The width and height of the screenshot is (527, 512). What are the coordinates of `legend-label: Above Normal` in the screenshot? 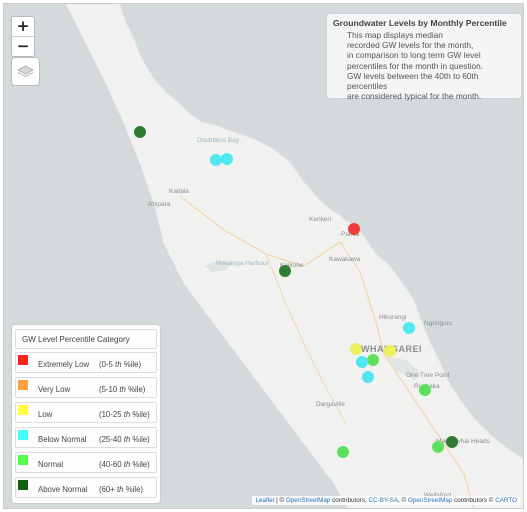 It's located at (63, 489).